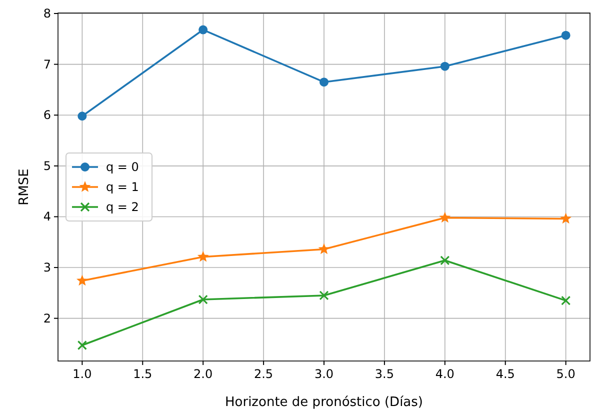  What do you see at coordinates (444, 374) in the screenshot?
I see `x-tick-label: 4.0` at bounding box center [444, 374].